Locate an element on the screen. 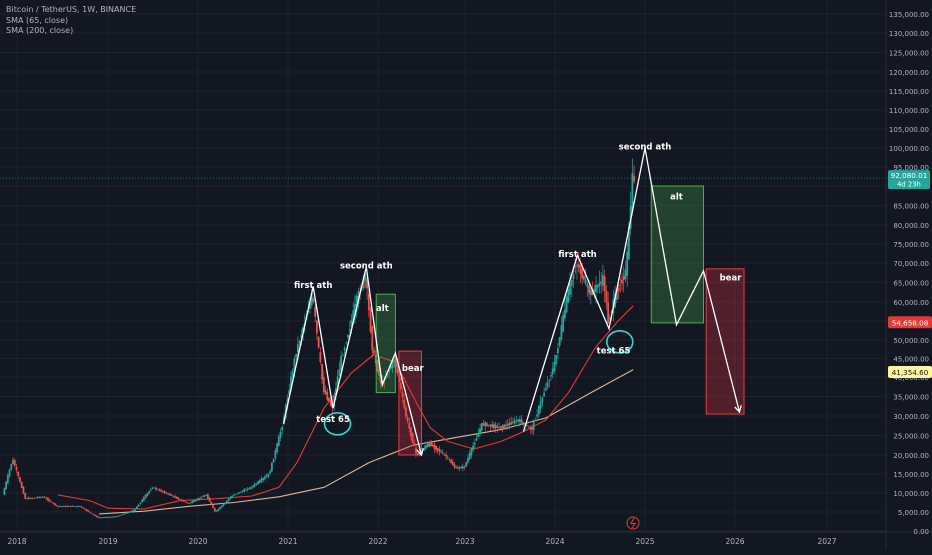 Image resolution: width=932 pixels, height=555 pixels. y-tick-label: 25,000.00 is located at coordinates (911, 437).